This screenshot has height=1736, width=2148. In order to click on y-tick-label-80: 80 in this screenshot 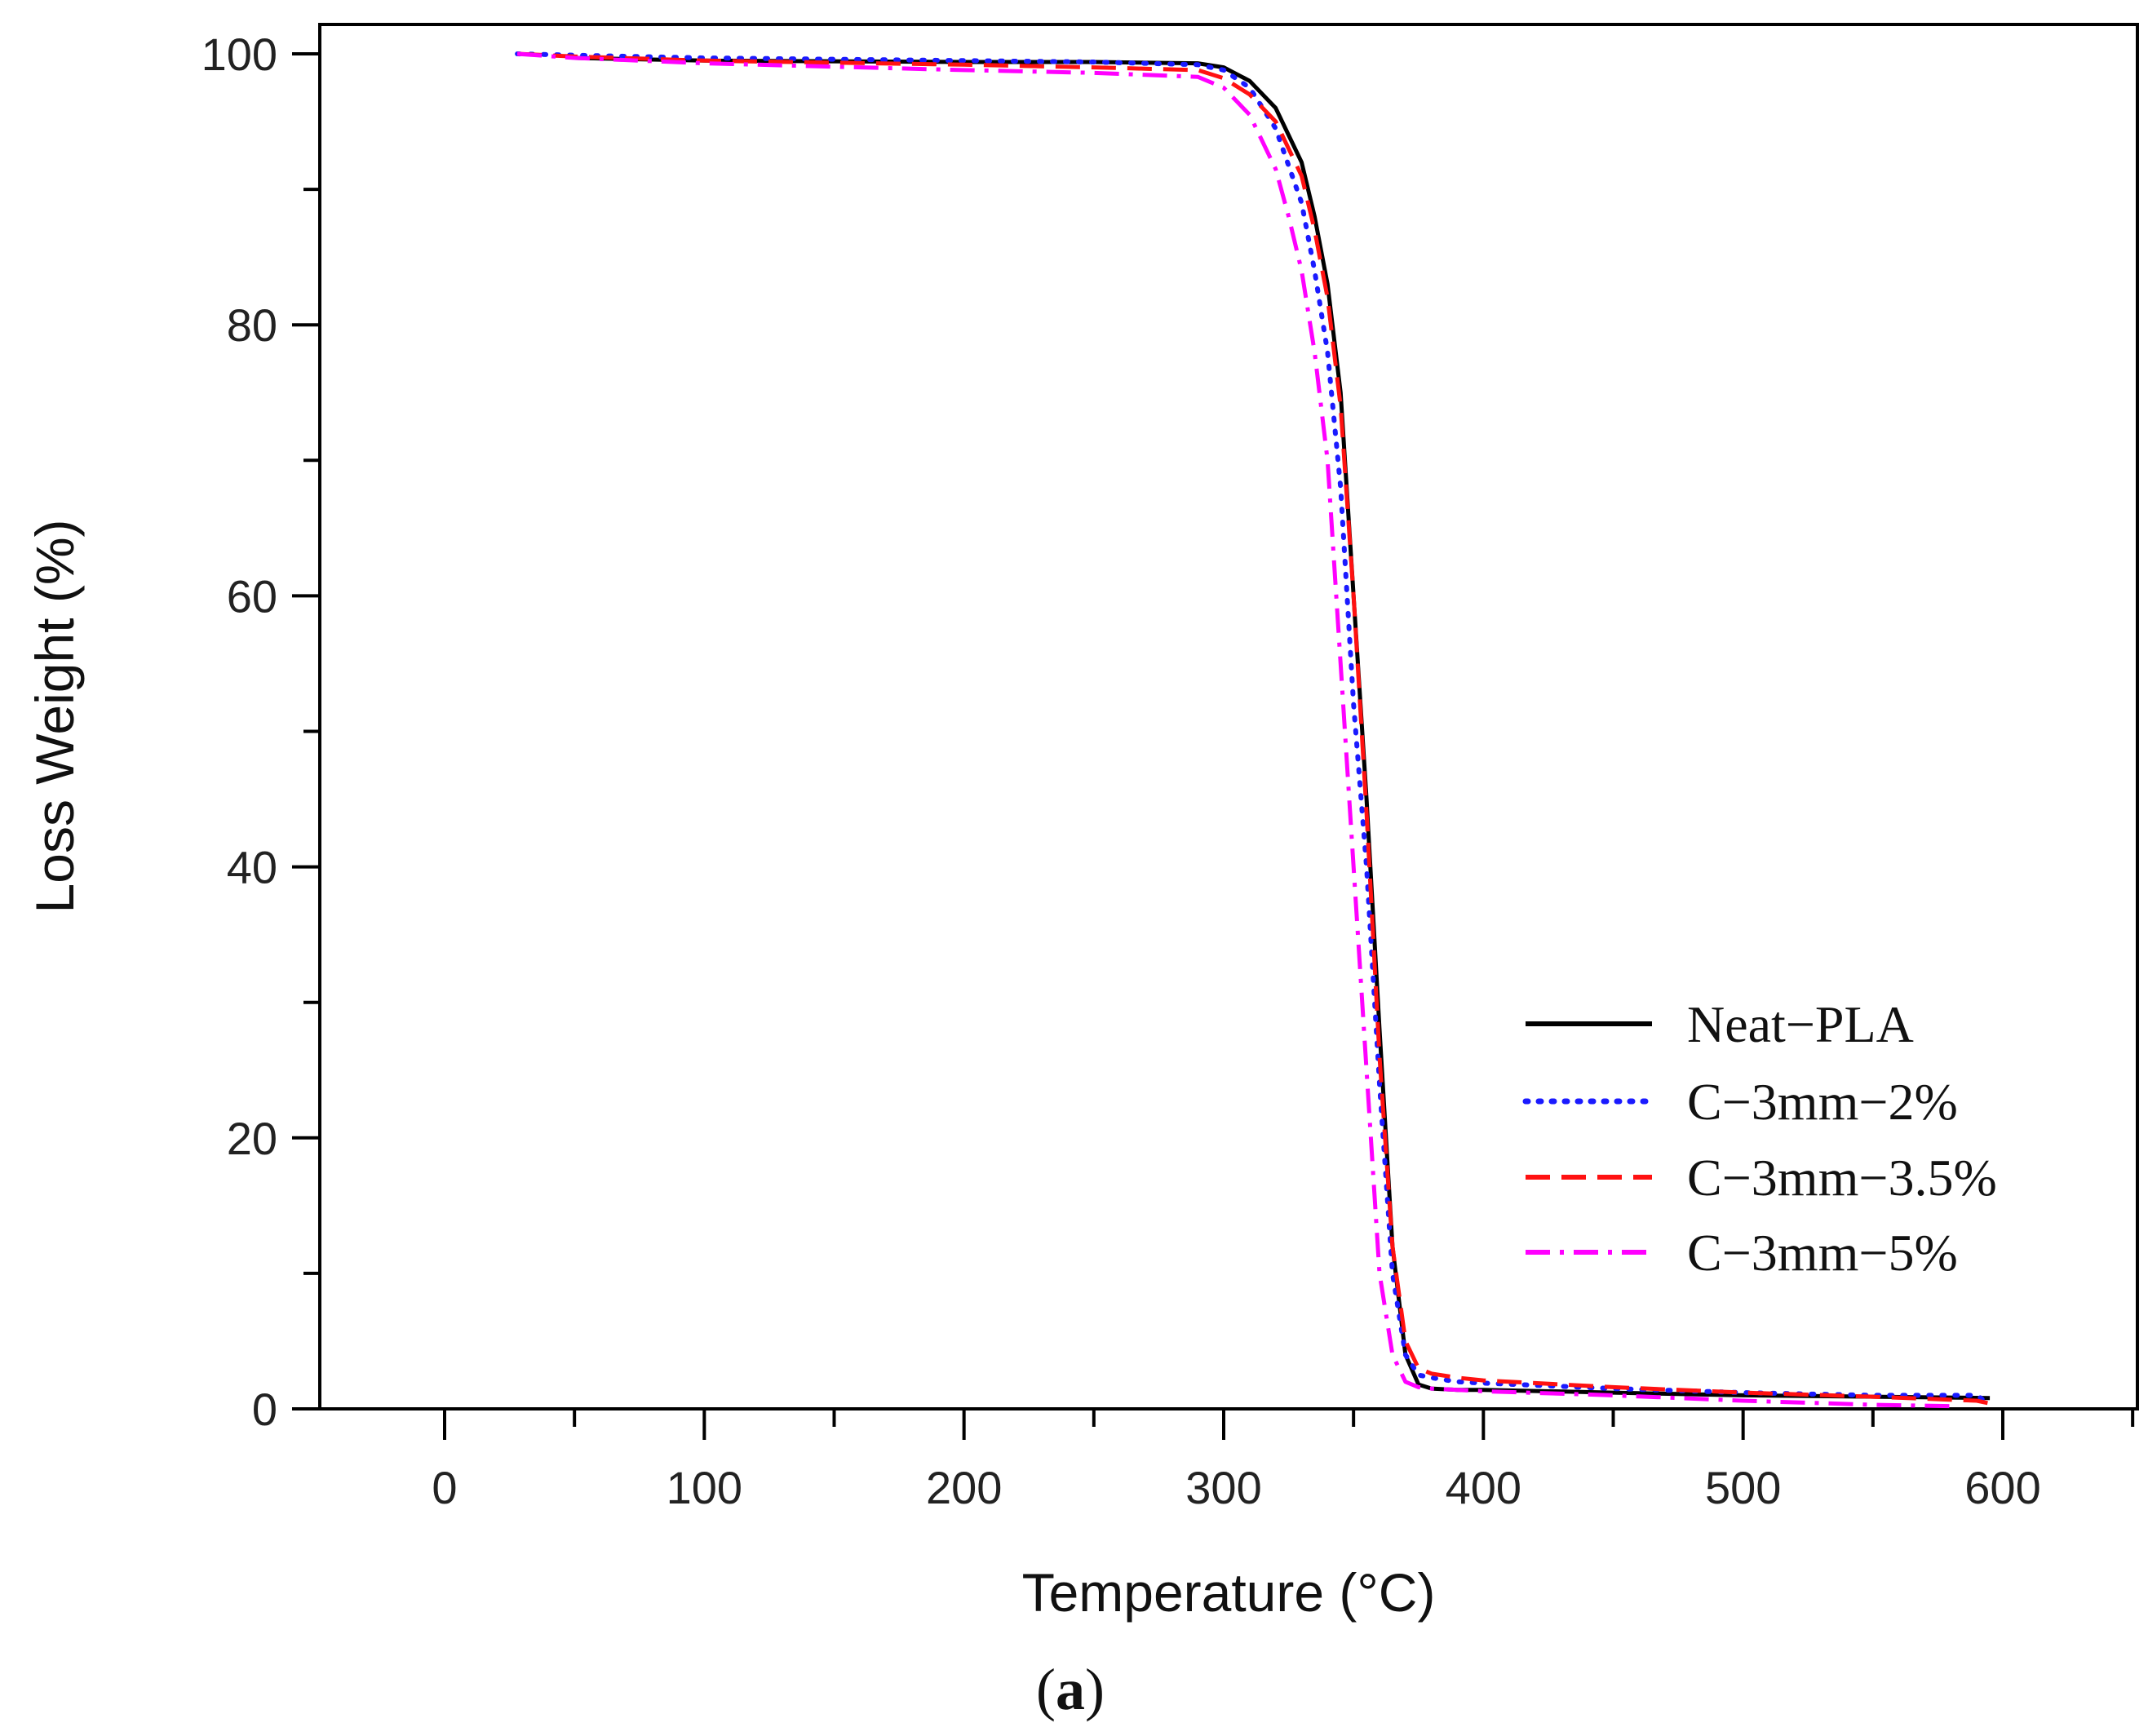, I will do `click(252, 325)`.